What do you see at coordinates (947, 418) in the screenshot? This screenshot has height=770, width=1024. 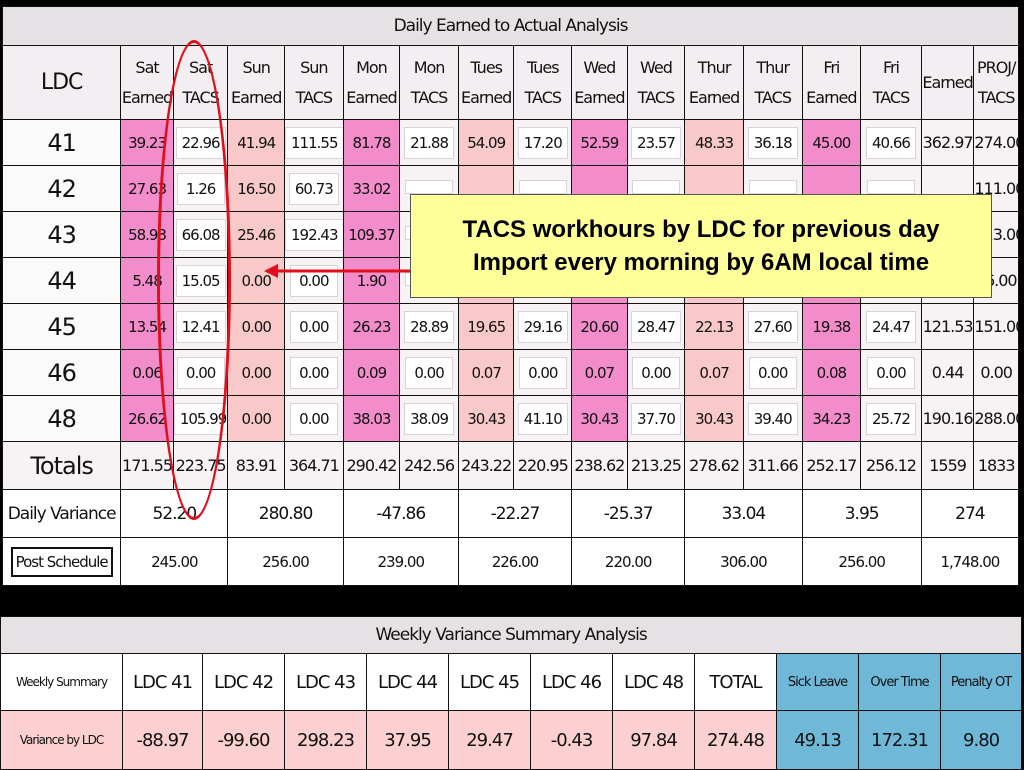 I see `table-cell: 190.16` at bounding box center [947, 418].